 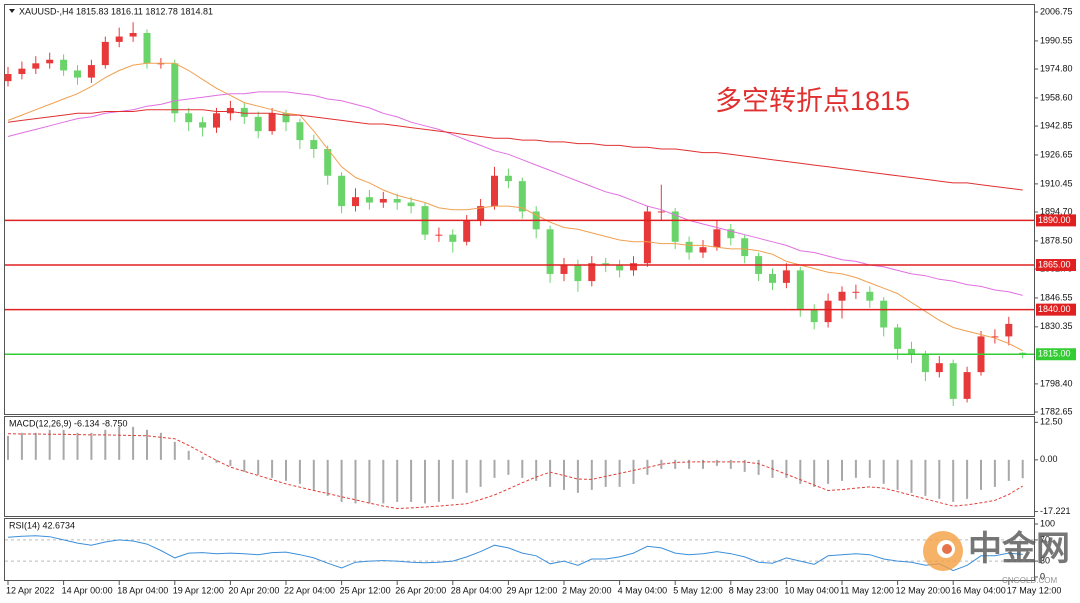 What do you see at coordinates (1047, 523) in the screenshot?
I see `y-tick-label: 100` at bounding box center [1047, 523].